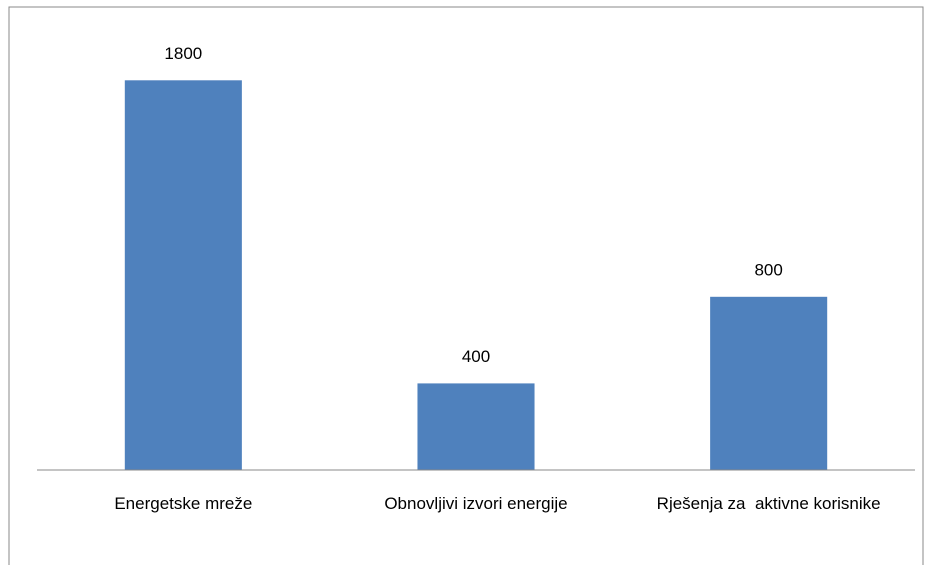  I want to click on data-label: 800, so click(768, 269).